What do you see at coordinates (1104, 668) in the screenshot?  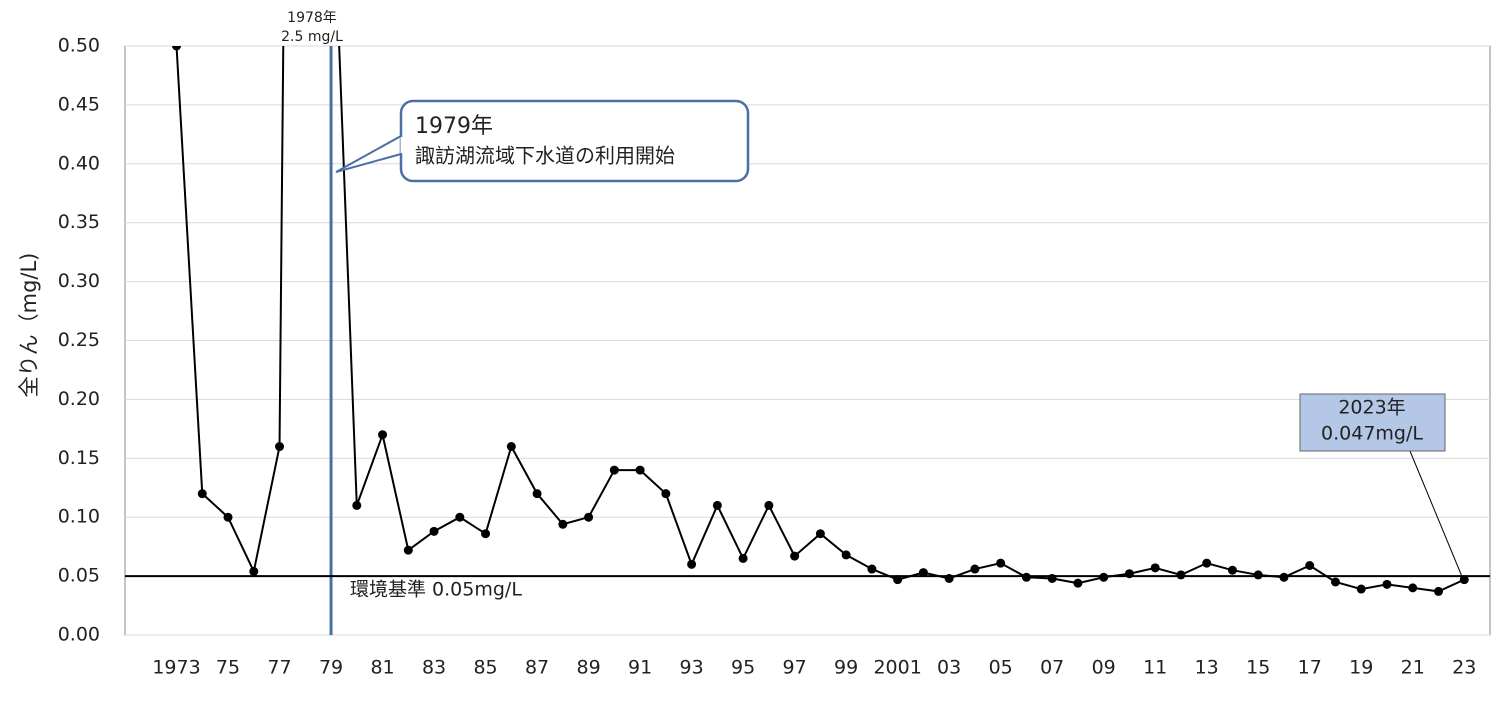 I see `x-tick-label: 09` at bounding box center [1104, 668].